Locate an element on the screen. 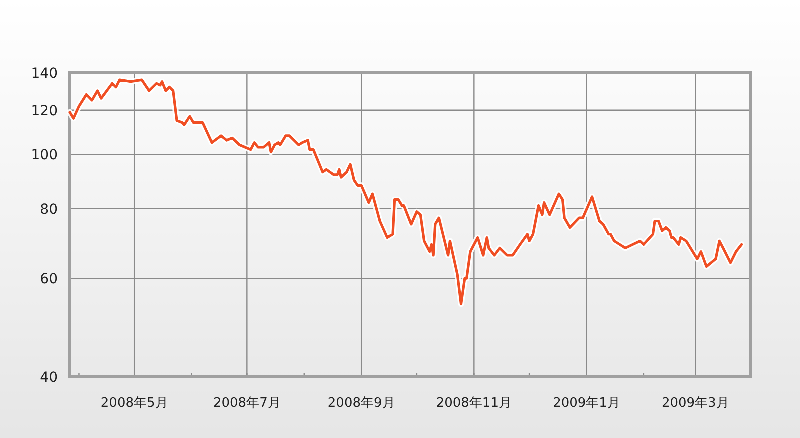 This screenshot has width=800, height=438. y-tick-label: 40 is located at coordinates (49, 378).